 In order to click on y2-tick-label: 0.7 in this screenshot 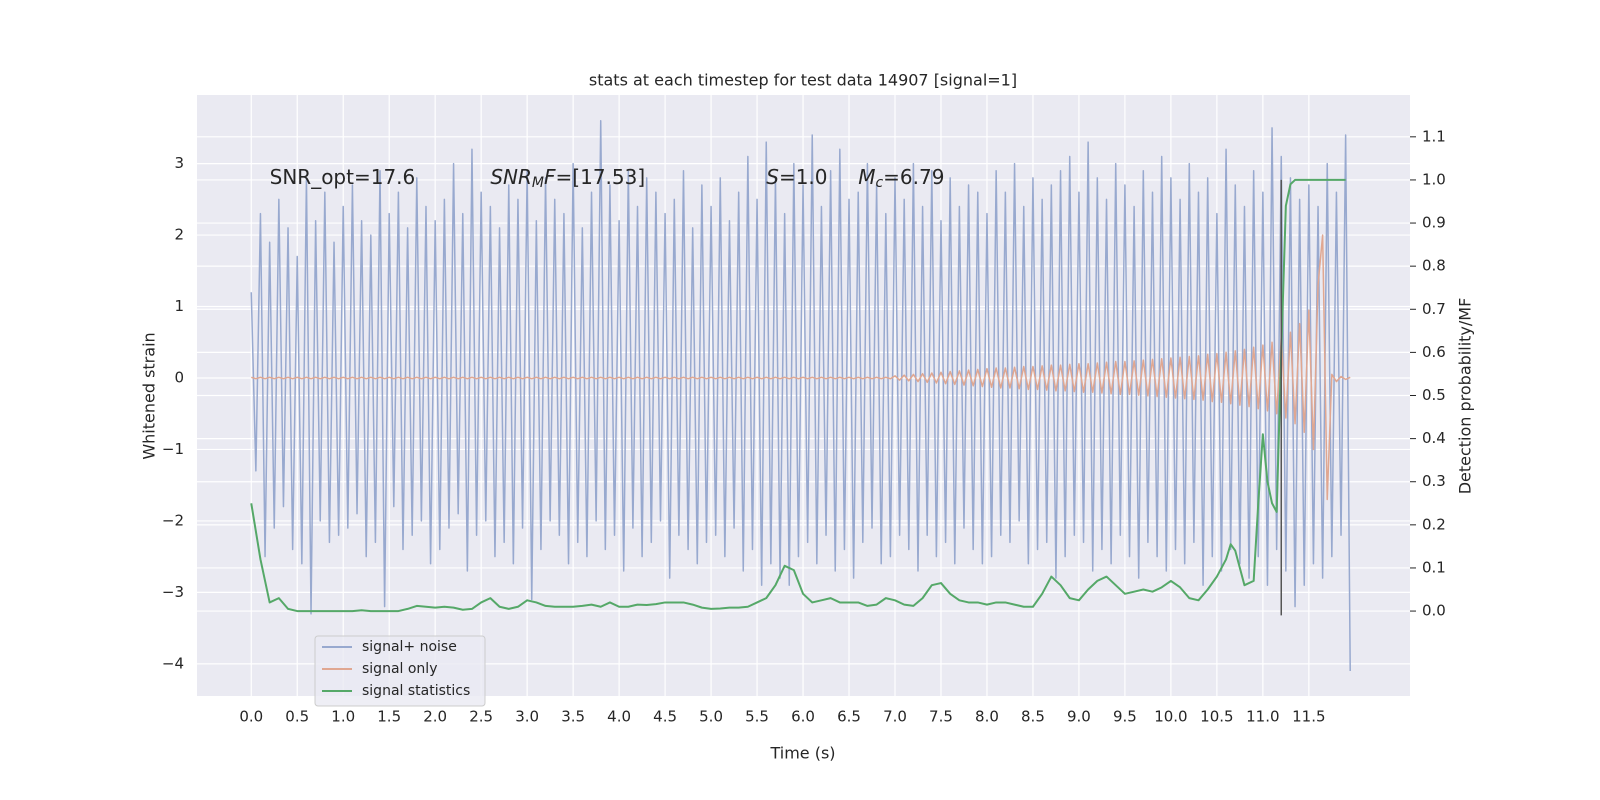, I will do `click(1434, 309)`.